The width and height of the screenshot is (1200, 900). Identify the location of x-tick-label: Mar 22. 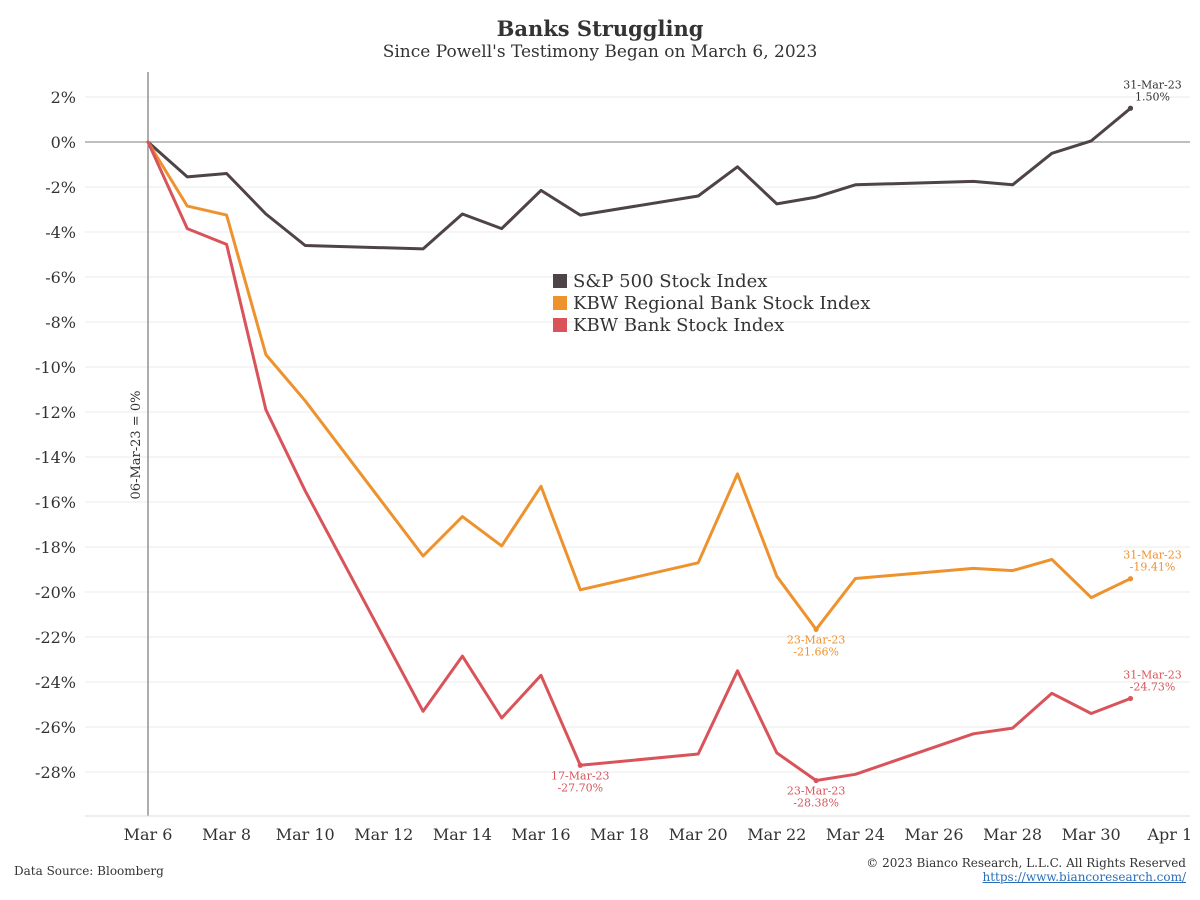
(776, 834).